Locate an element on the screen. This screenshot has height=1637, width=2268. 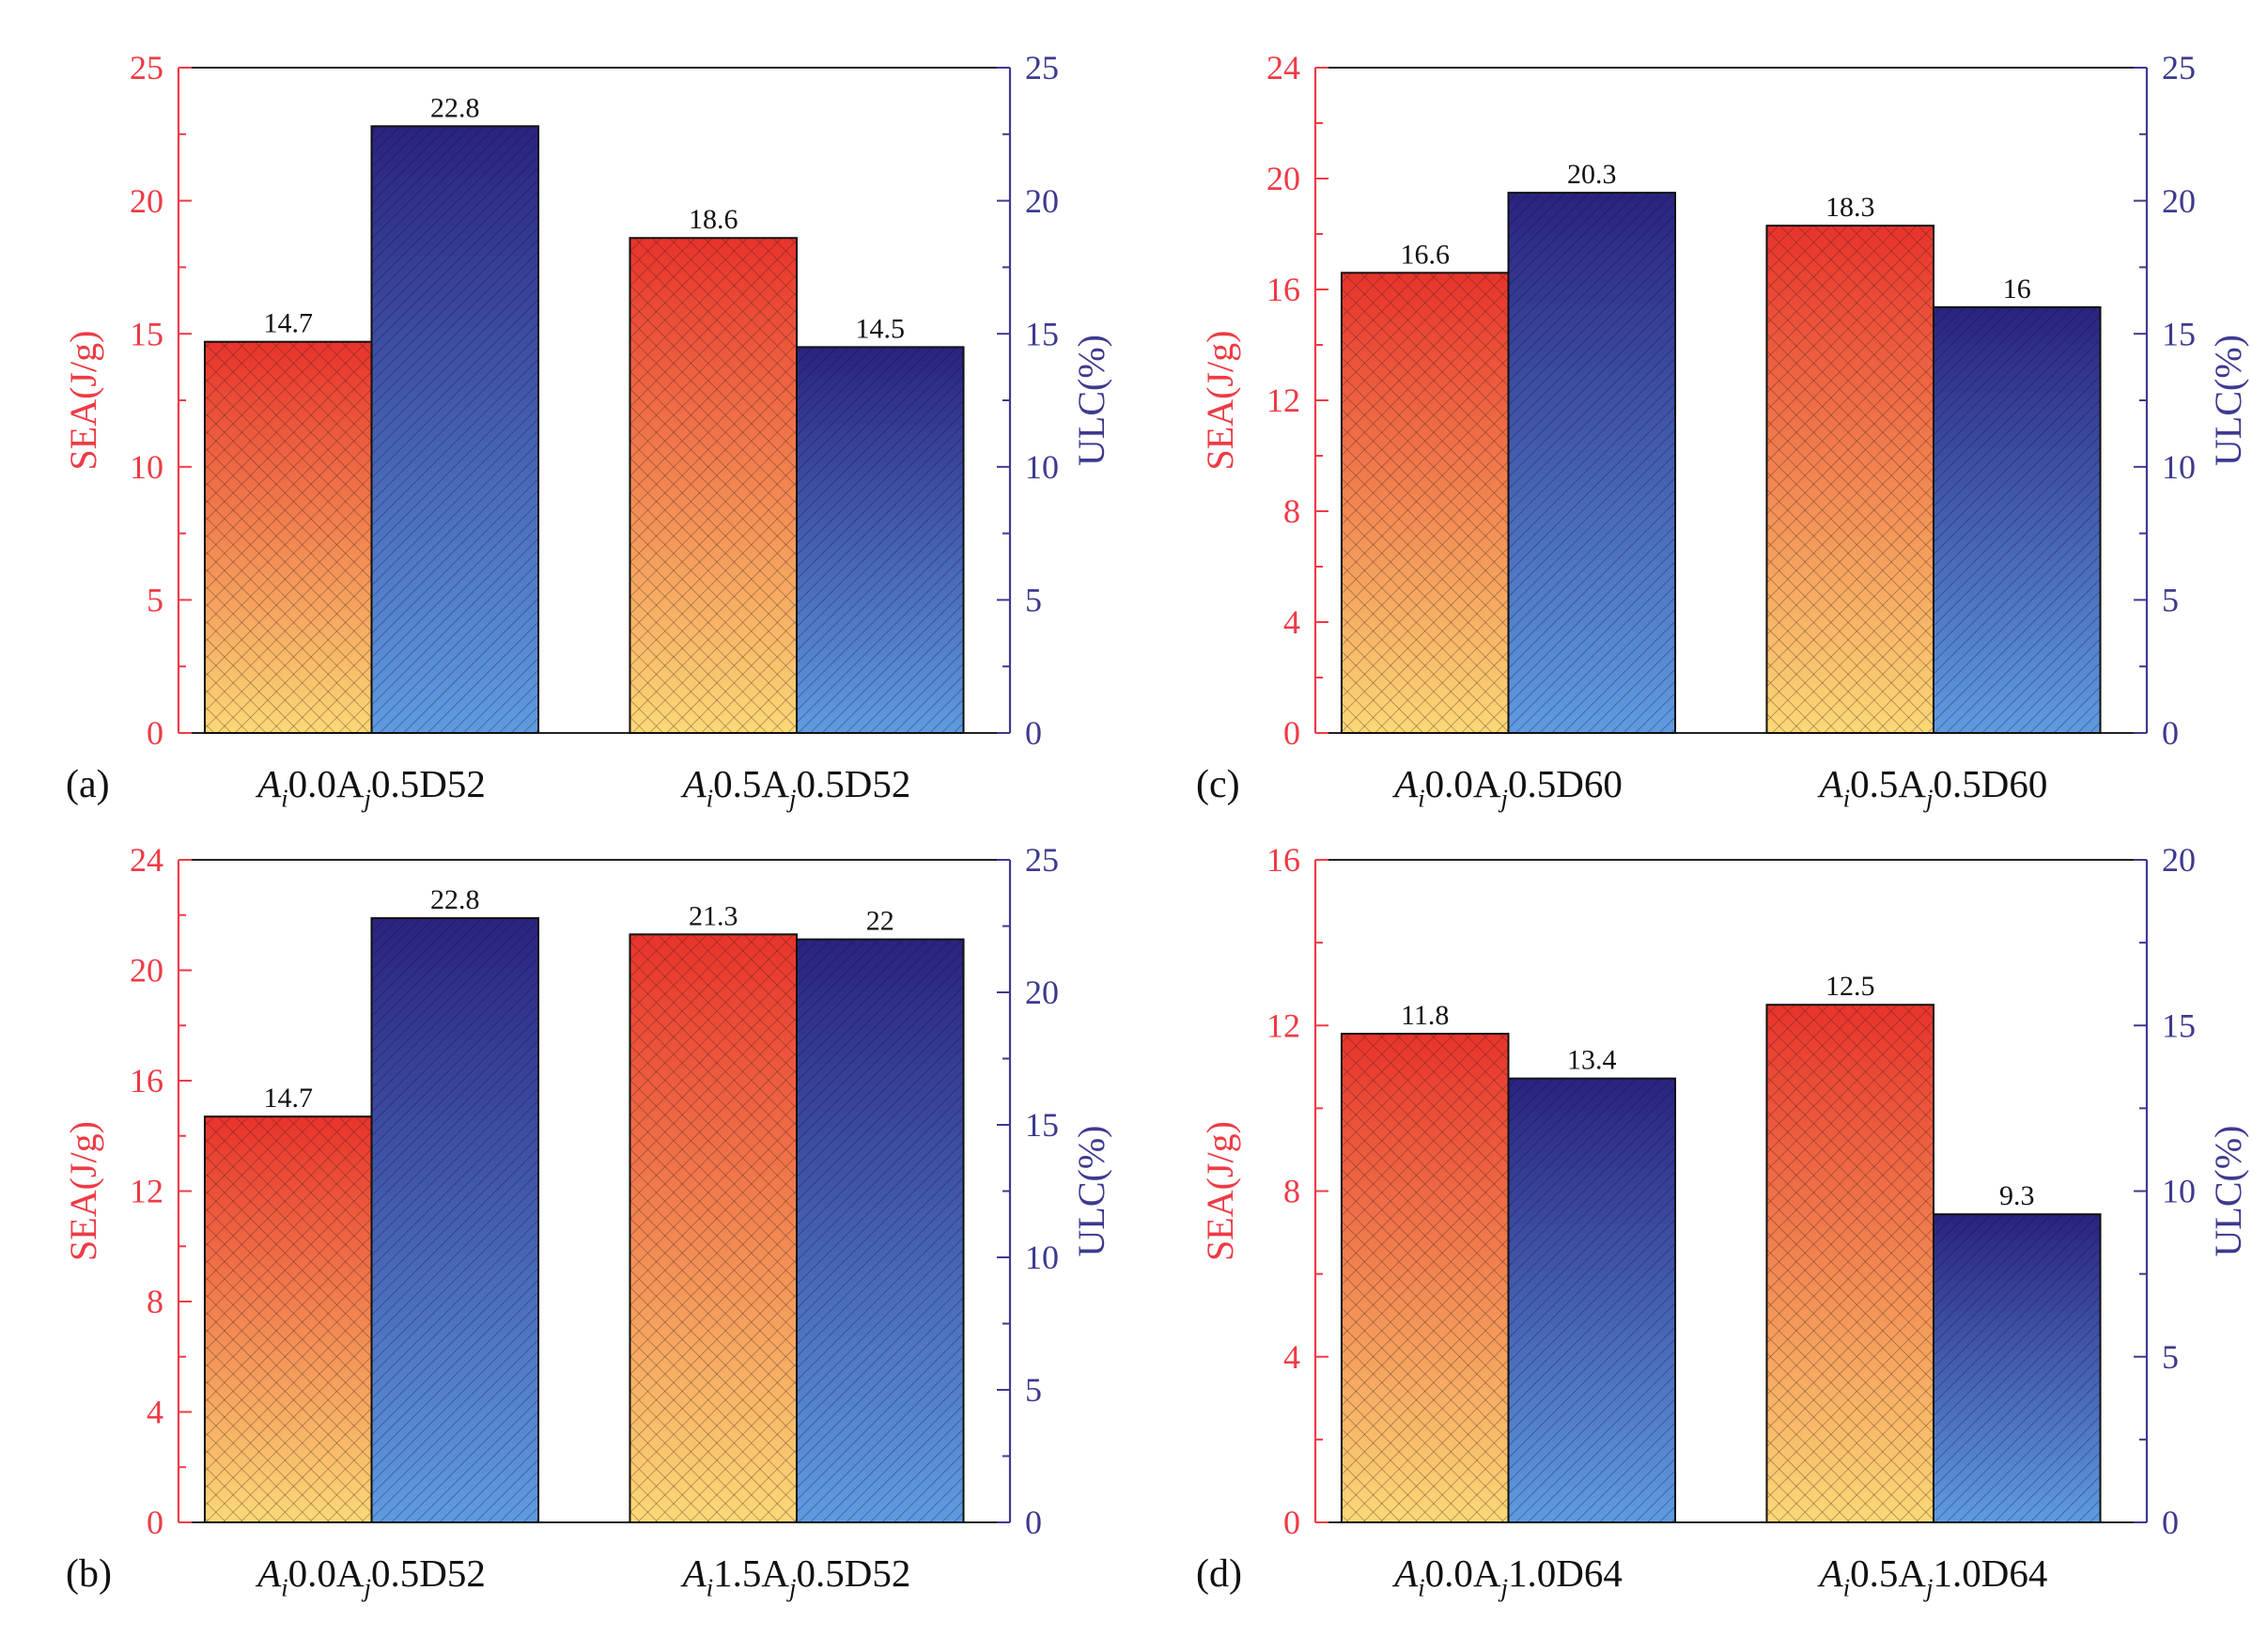
ulc-value-label: 16 is located at coordinates (2017, 288).